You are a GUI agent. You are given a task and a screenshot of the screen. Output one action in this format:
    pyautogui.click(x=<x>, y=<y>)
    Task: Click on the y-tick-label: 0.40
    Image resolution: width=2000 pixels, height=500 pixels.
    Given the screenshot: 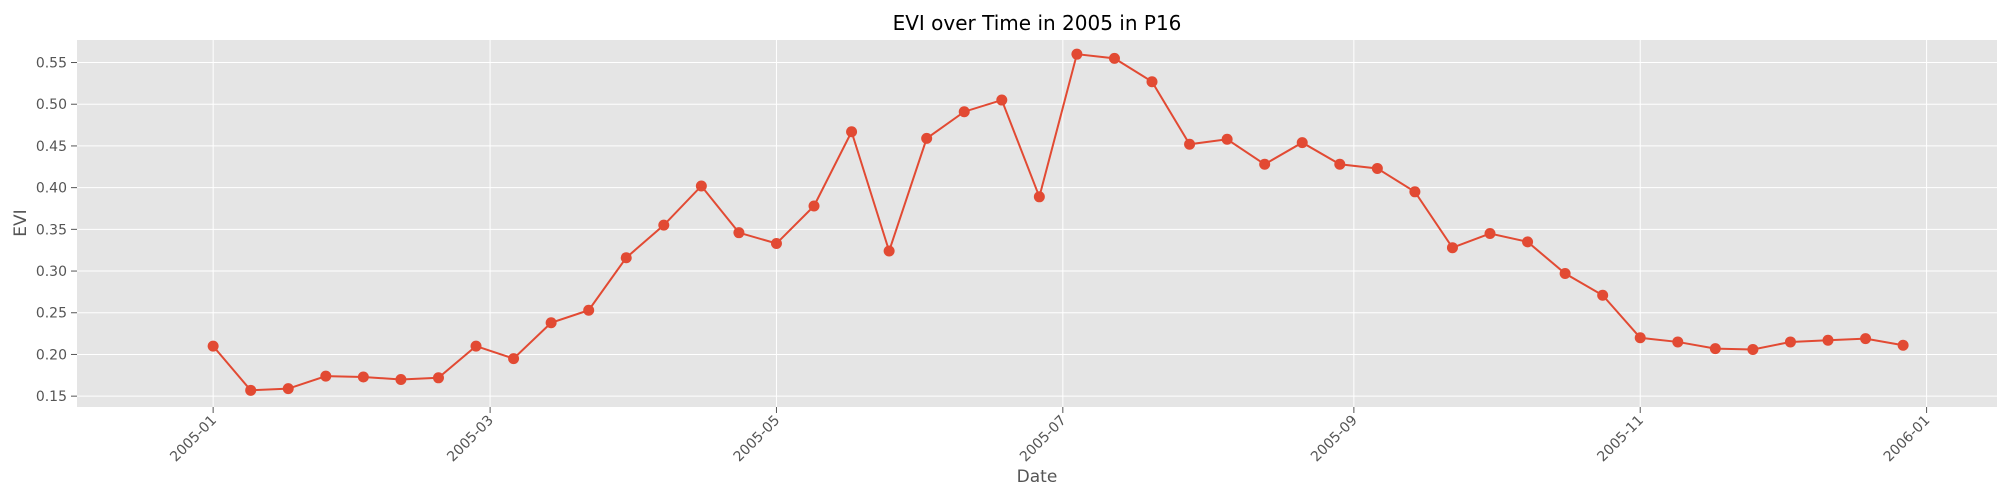 What is the action you would take?
    pyautogui.click(x=51, y=189)
    